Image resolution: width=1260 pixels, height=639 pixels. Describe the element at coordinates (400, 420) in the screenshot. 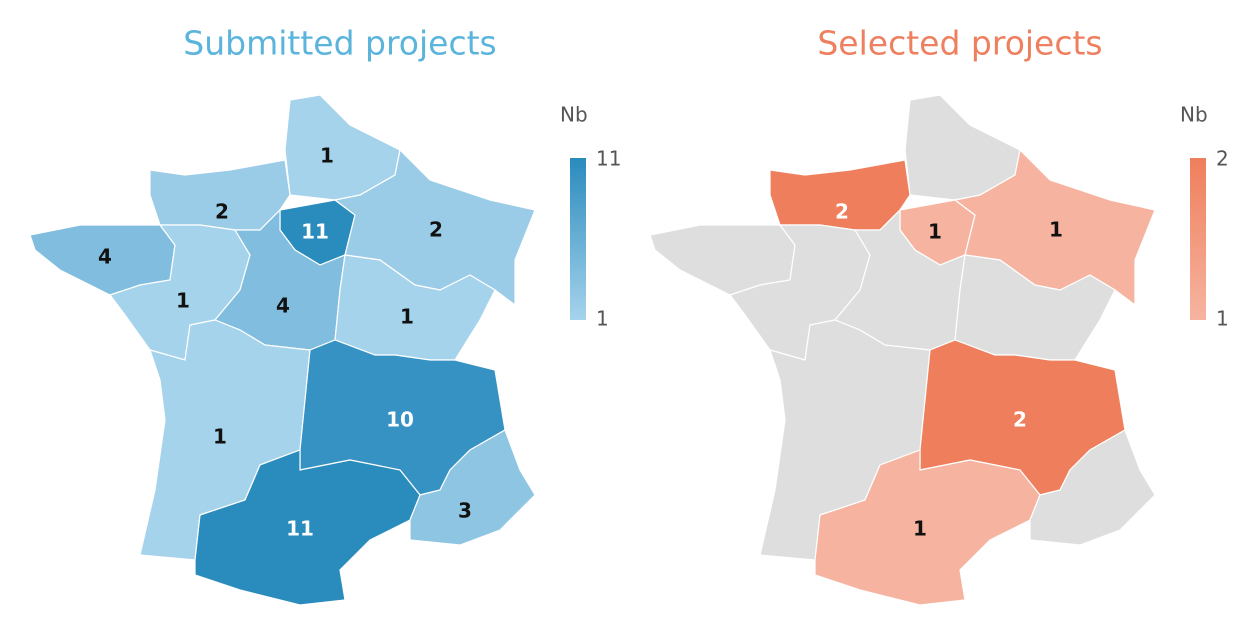

I see `region-value: 10` at that location.